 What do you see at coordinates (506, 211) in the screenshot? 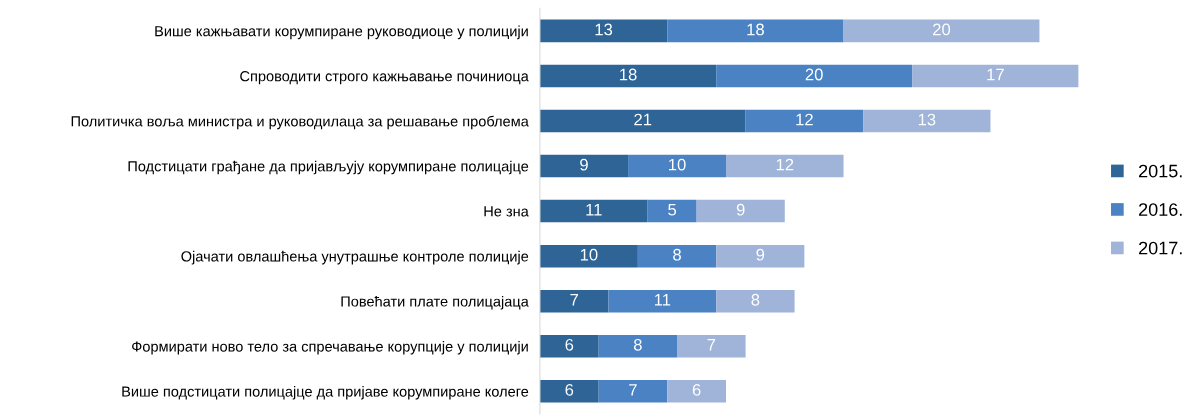
I see `y-tick-label: Не зна` at bounding box center [506, 211].